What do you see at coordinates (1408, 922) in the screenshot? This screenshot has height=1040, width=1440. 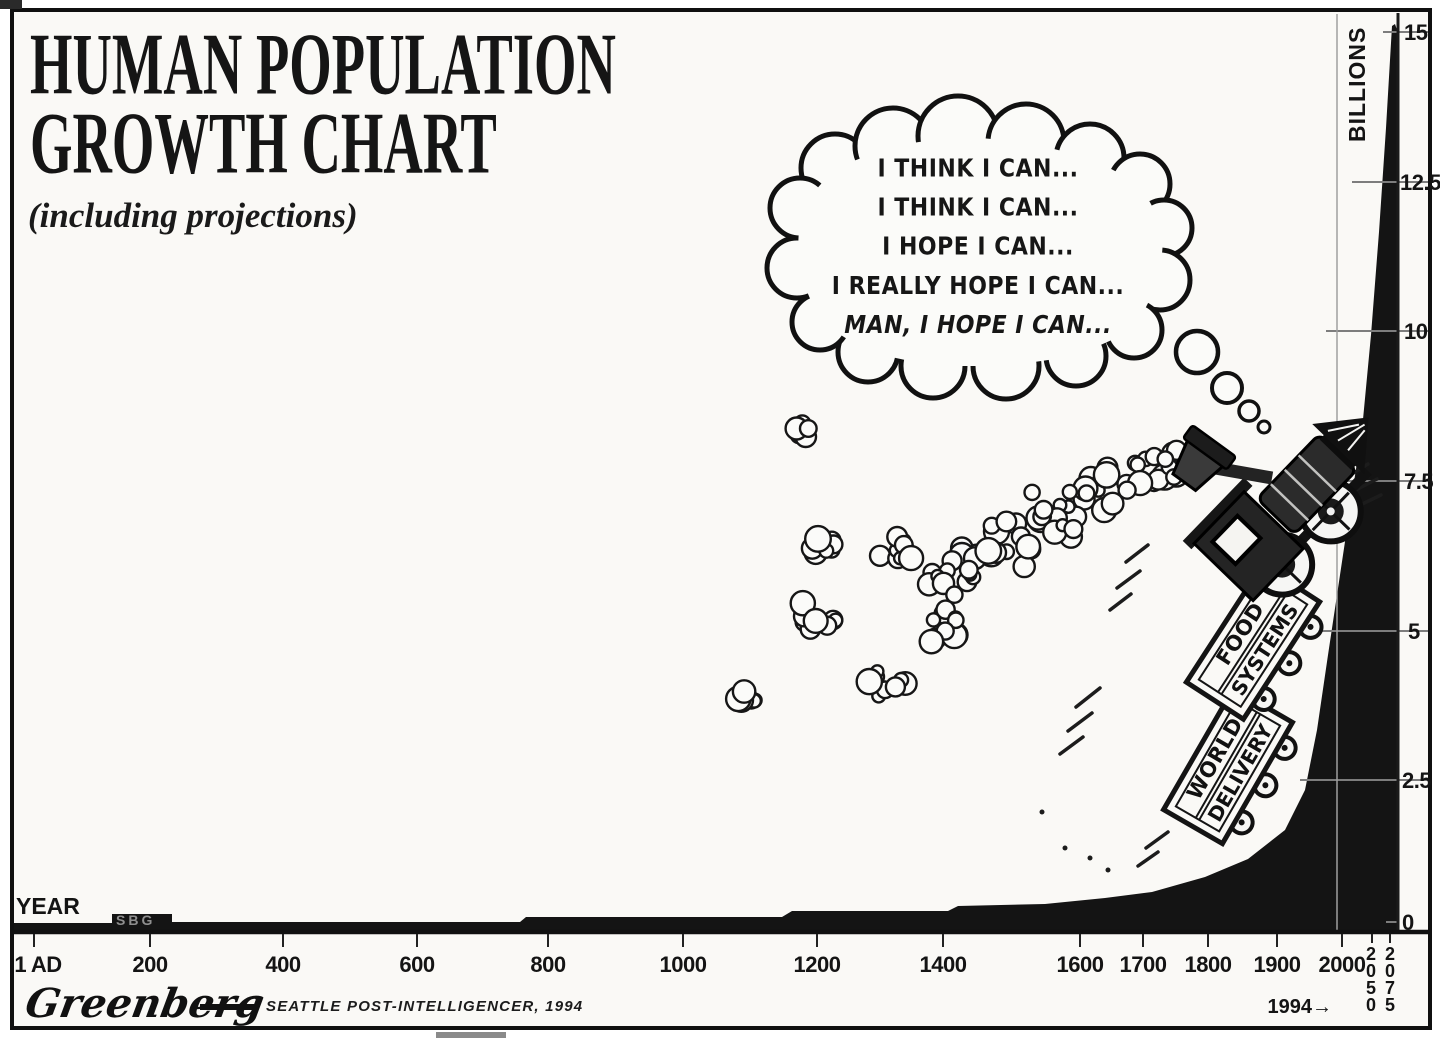 I see `y-tick-0: 0` at bounding box center [1408, 922].